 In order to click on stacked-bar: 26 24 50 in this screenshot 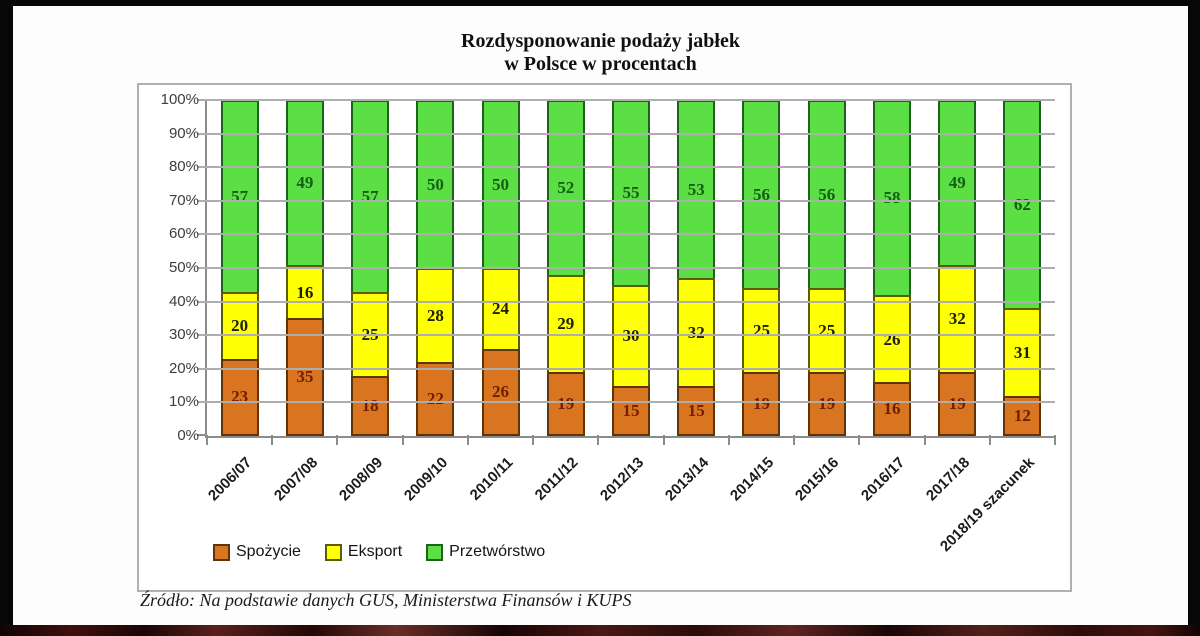, I will do `click(500, 268)`.